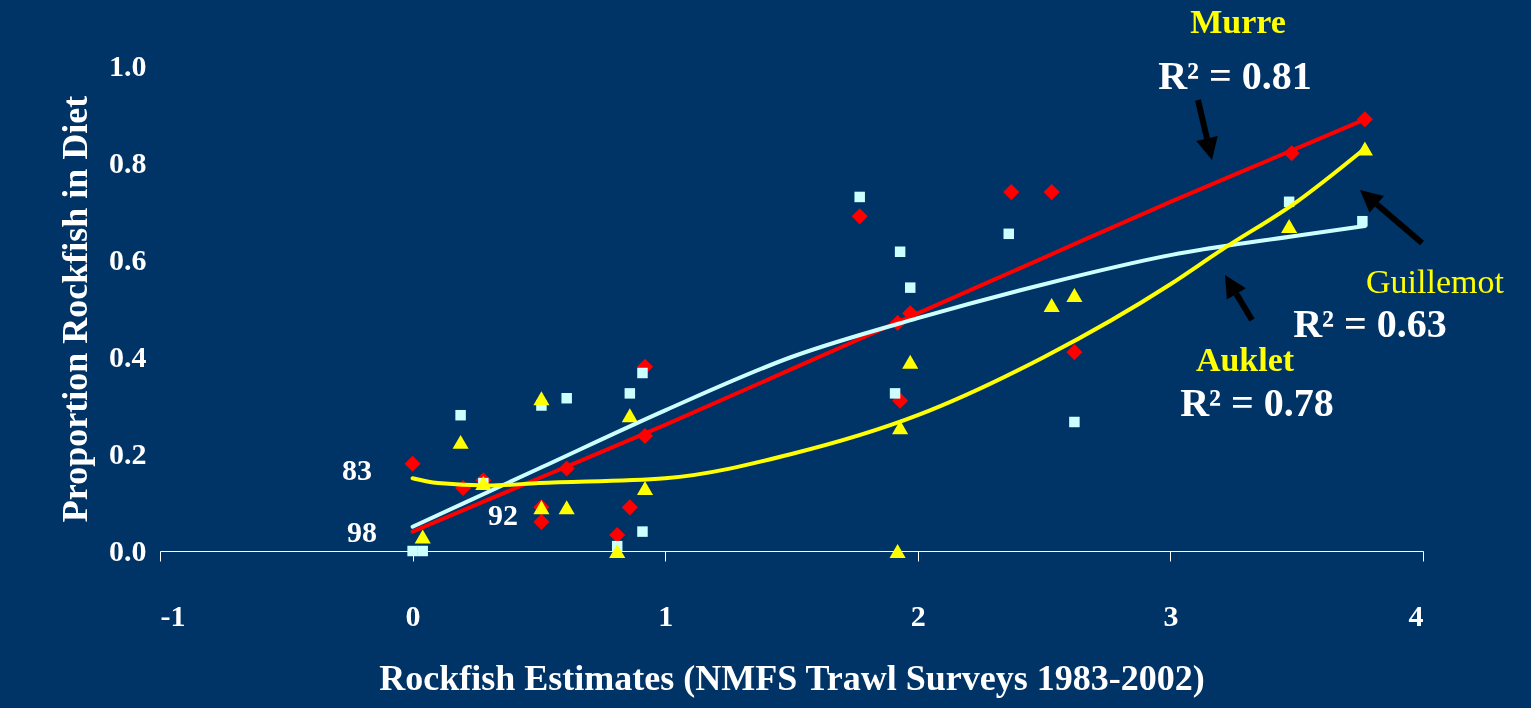 The height and width of the screenshot is (708, 1531). What do you see at coordinates (128, 65) in the screenshot?
I see `y-tick-label: 1.0` at bounding box center [128, 65].